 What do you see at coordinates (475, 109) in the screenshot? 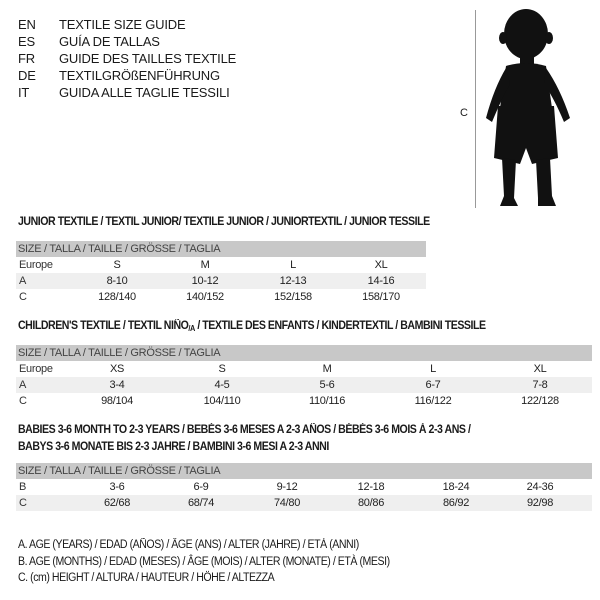
I see `height-line` at bounding box center [475, 109].